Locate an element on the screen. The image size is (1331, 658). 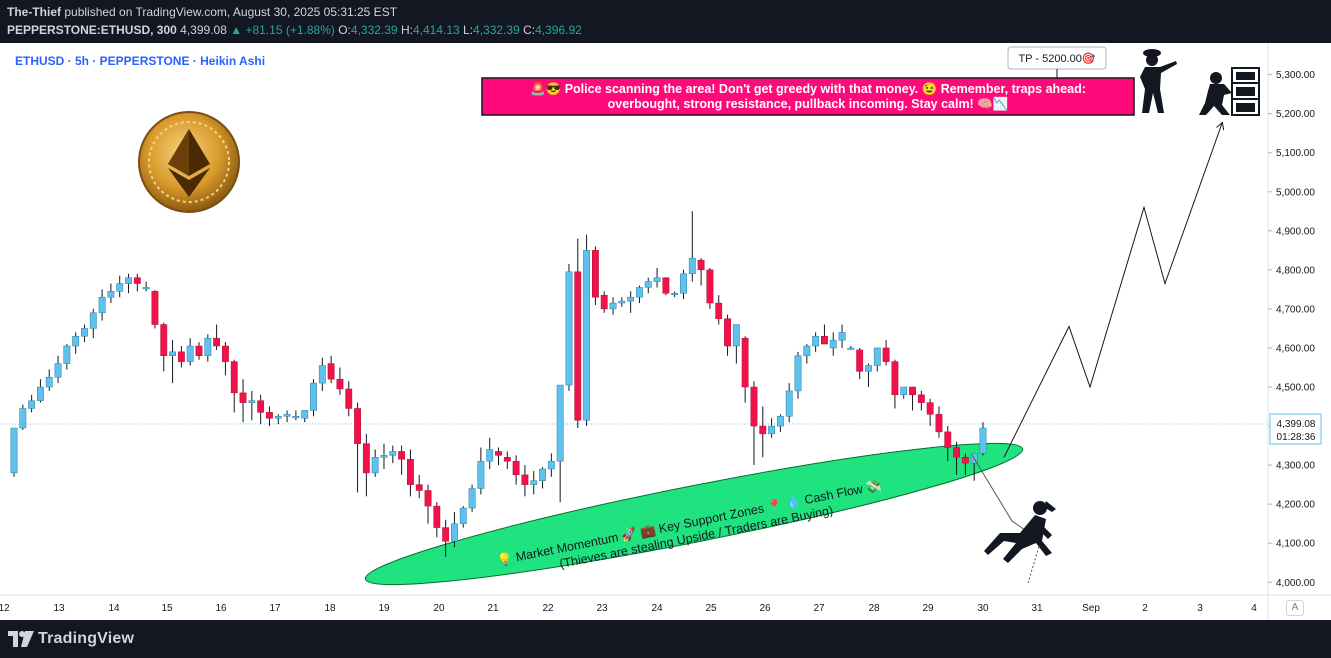
price-tick-label: 5,300.00 is located at coordinates (1295, 75).